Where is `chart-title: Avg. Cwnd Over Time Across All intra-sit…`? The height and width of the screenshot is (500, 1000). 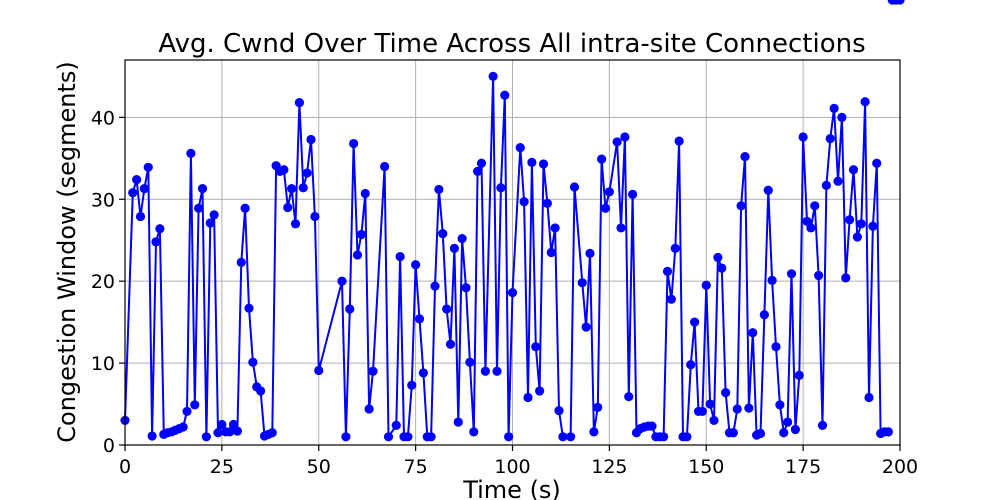 chart-title: Avg. Cwnd Over Time Across All intra-sit… is located at coordinates (511, 44).